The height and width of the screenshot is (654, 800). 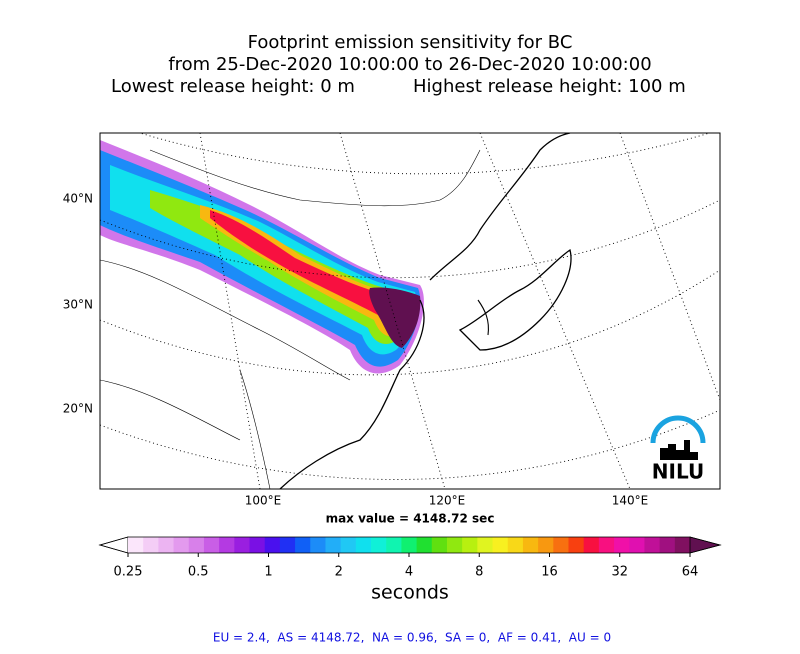 What do you see at coordinates (78, 409) in the screenshot?
I see `lat-label: 20°N` at bounding box center [78, 409].